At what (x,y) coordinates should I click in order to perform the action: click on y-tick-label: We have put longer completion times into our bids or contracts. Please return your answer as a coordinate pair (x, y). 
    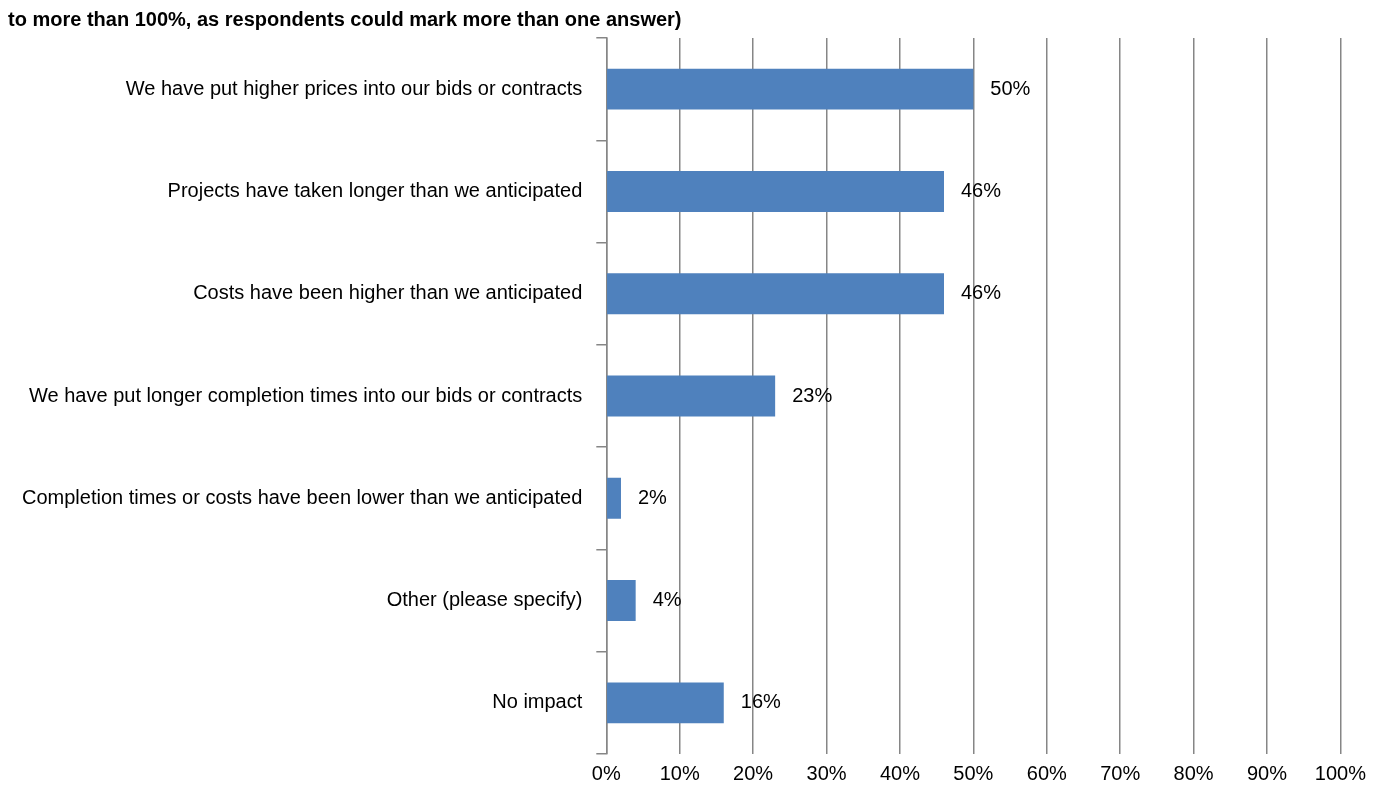
    Looking at the image, I should click on (306, 394).